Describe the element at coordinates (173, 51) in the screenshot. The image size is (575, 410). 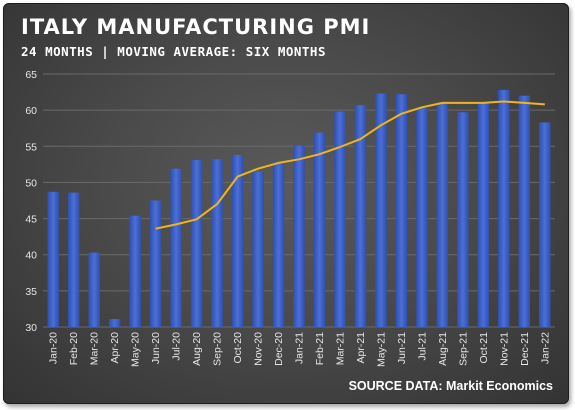
I see `chart-subtitle: 24 MONTHS | MOVING AVERAGE: SIX MONTHS` at that location.